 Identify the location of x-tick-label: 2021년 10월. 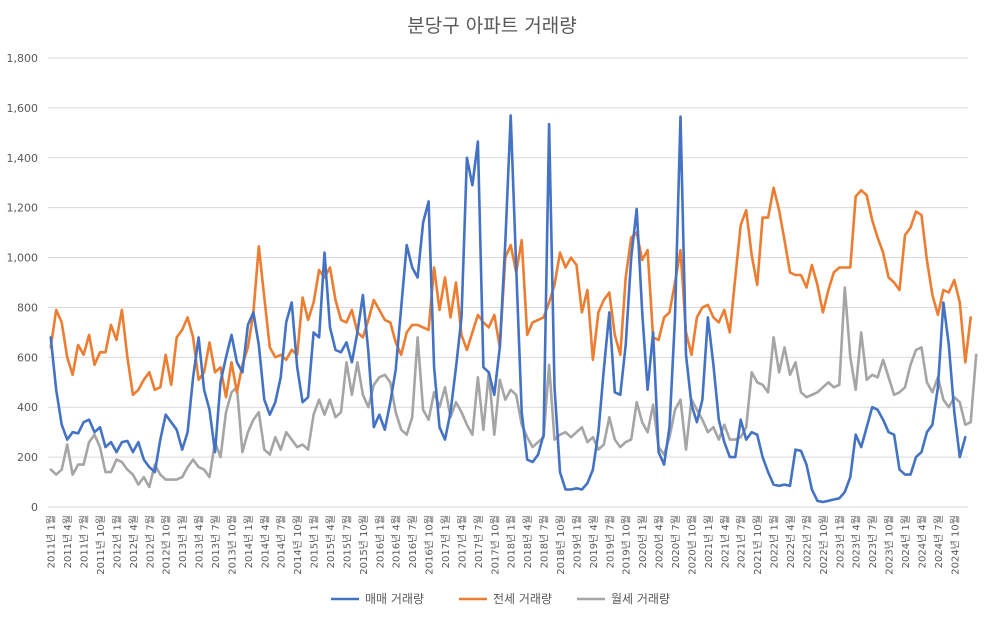
(758, 545).